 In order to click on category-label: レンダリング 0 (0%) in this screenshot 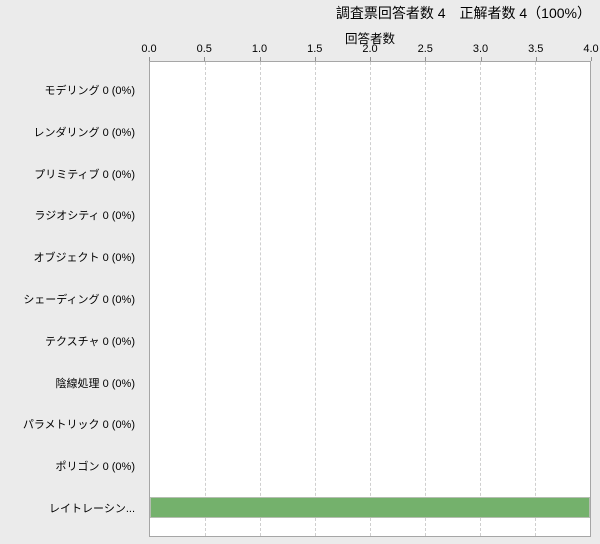, I will do `click(84, 132)`.